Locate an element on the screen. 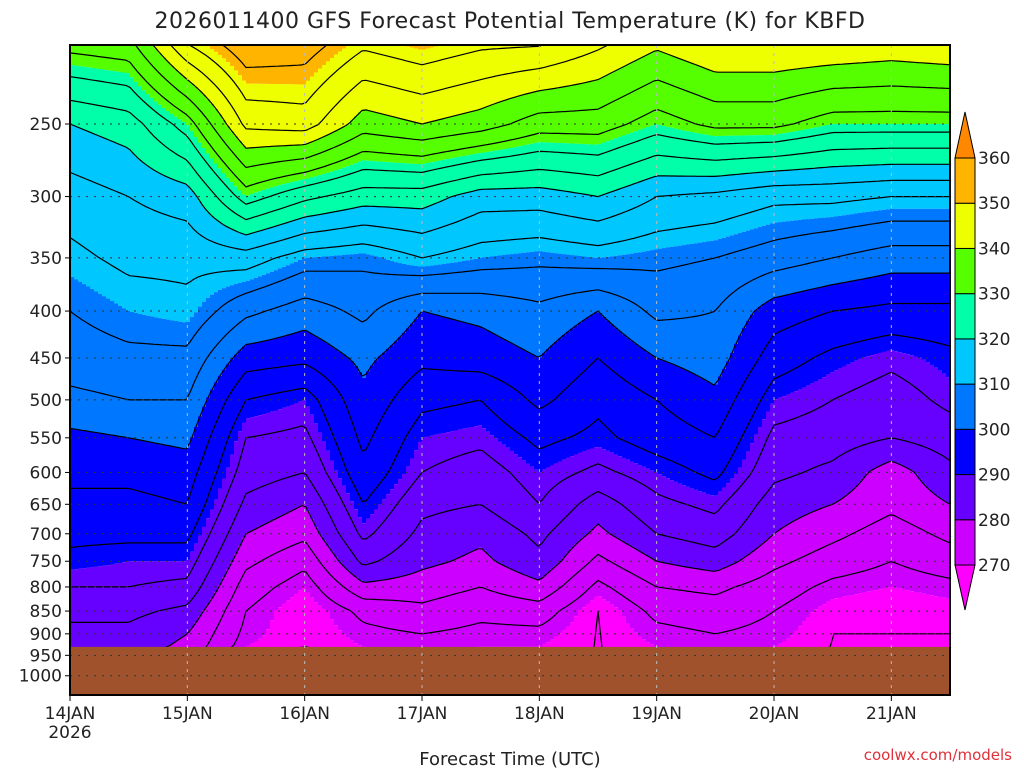 The width and height of the screenshot is (1024, 768). y-tick-label: 900 is located at coordinates (46, 635).